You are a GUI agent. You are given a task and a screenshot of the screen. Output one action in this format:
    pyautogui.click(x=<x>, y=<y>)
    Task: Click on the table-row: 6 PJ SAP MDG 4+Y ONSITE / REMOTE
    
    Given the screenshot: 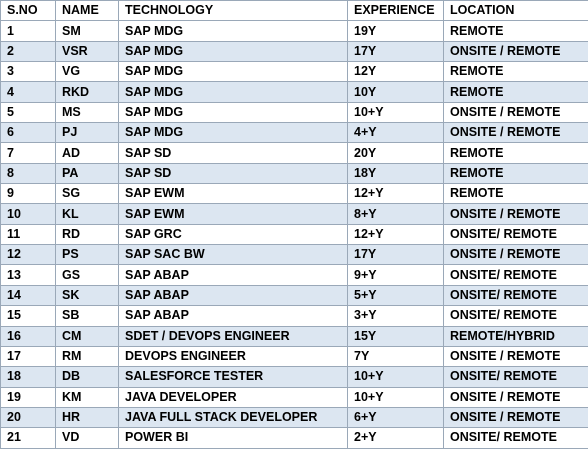 What is the action you would take?
    pyautogui.click(x=294, y=133)
    